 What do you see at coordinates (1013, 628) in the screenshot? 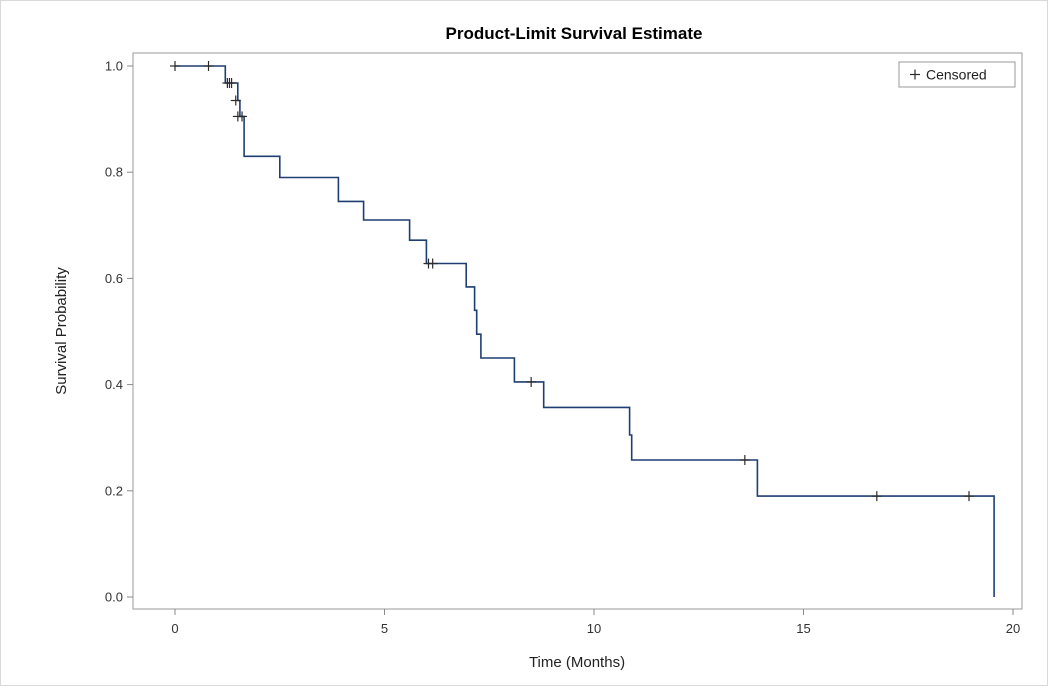
I see `x-tick-label: 20` at bounding box center [1013, 628].